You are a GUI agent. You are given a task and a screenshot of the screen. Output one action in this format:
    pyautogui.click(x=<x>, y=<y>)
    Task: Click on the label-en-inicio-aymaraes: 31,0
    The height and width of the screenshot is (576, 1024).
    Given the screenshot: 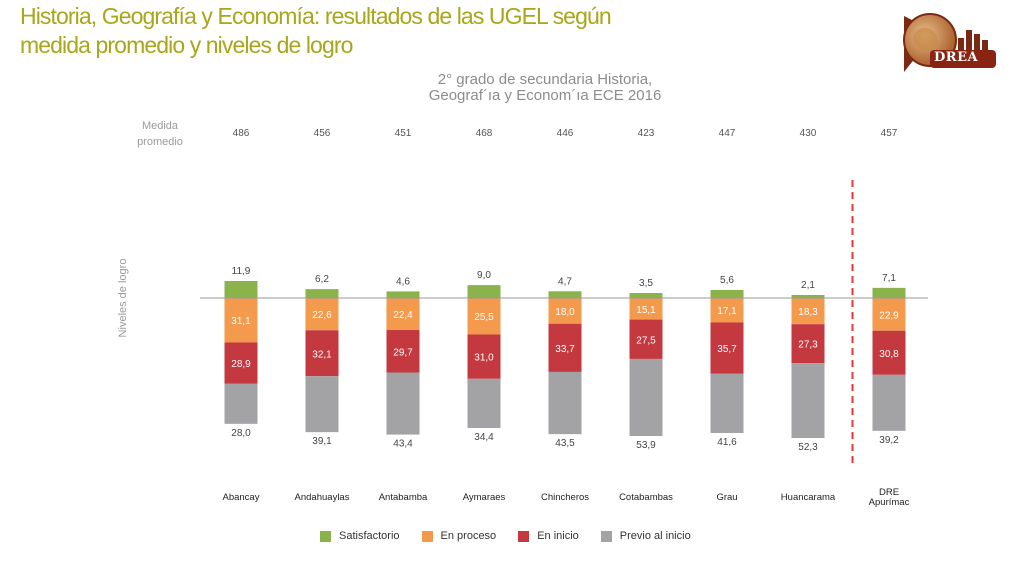 What is the action you would take?
    pyautogui.click(x=484, y=358)
    